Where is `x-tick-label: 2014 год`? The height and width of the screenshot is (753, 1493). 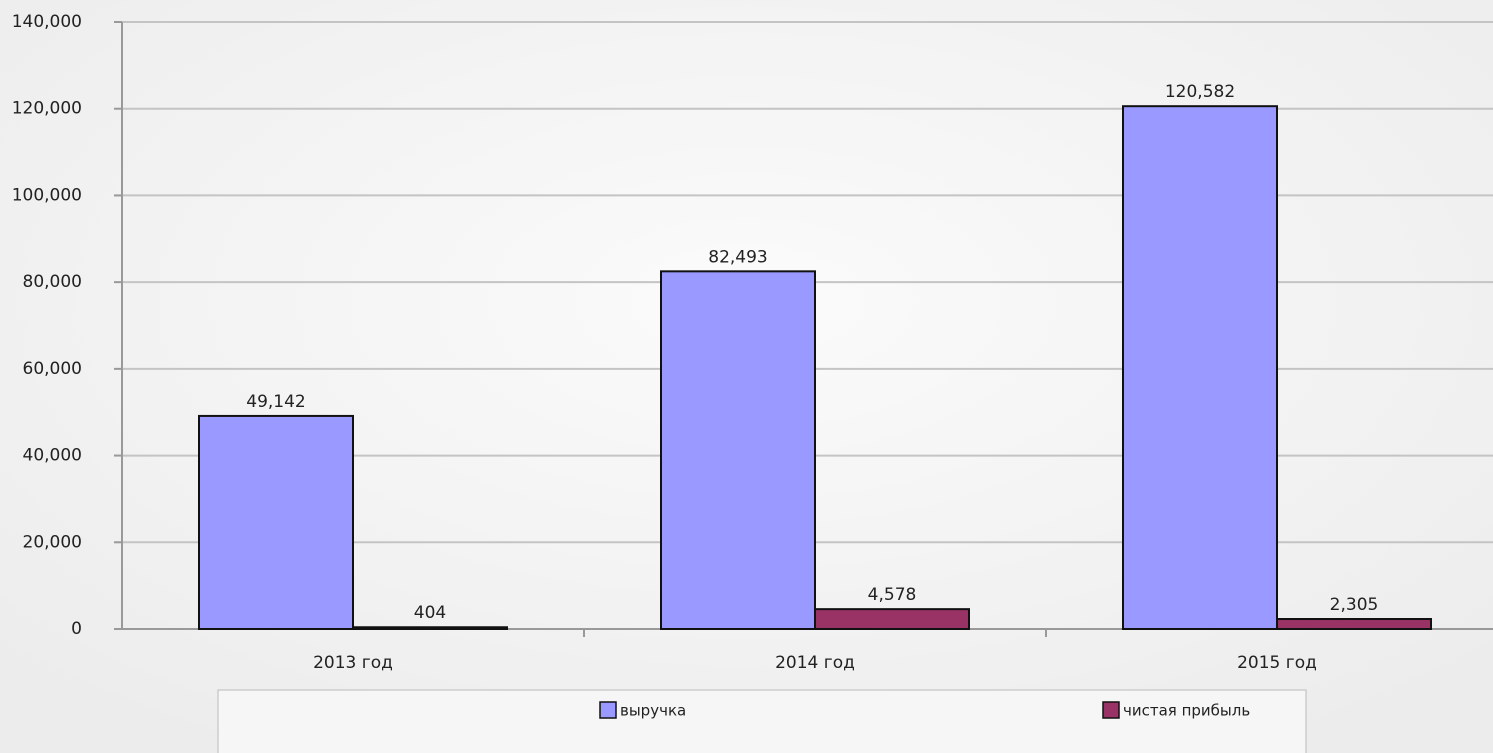
x-tick-label: 2014 год is located at coordinates (815, 663).